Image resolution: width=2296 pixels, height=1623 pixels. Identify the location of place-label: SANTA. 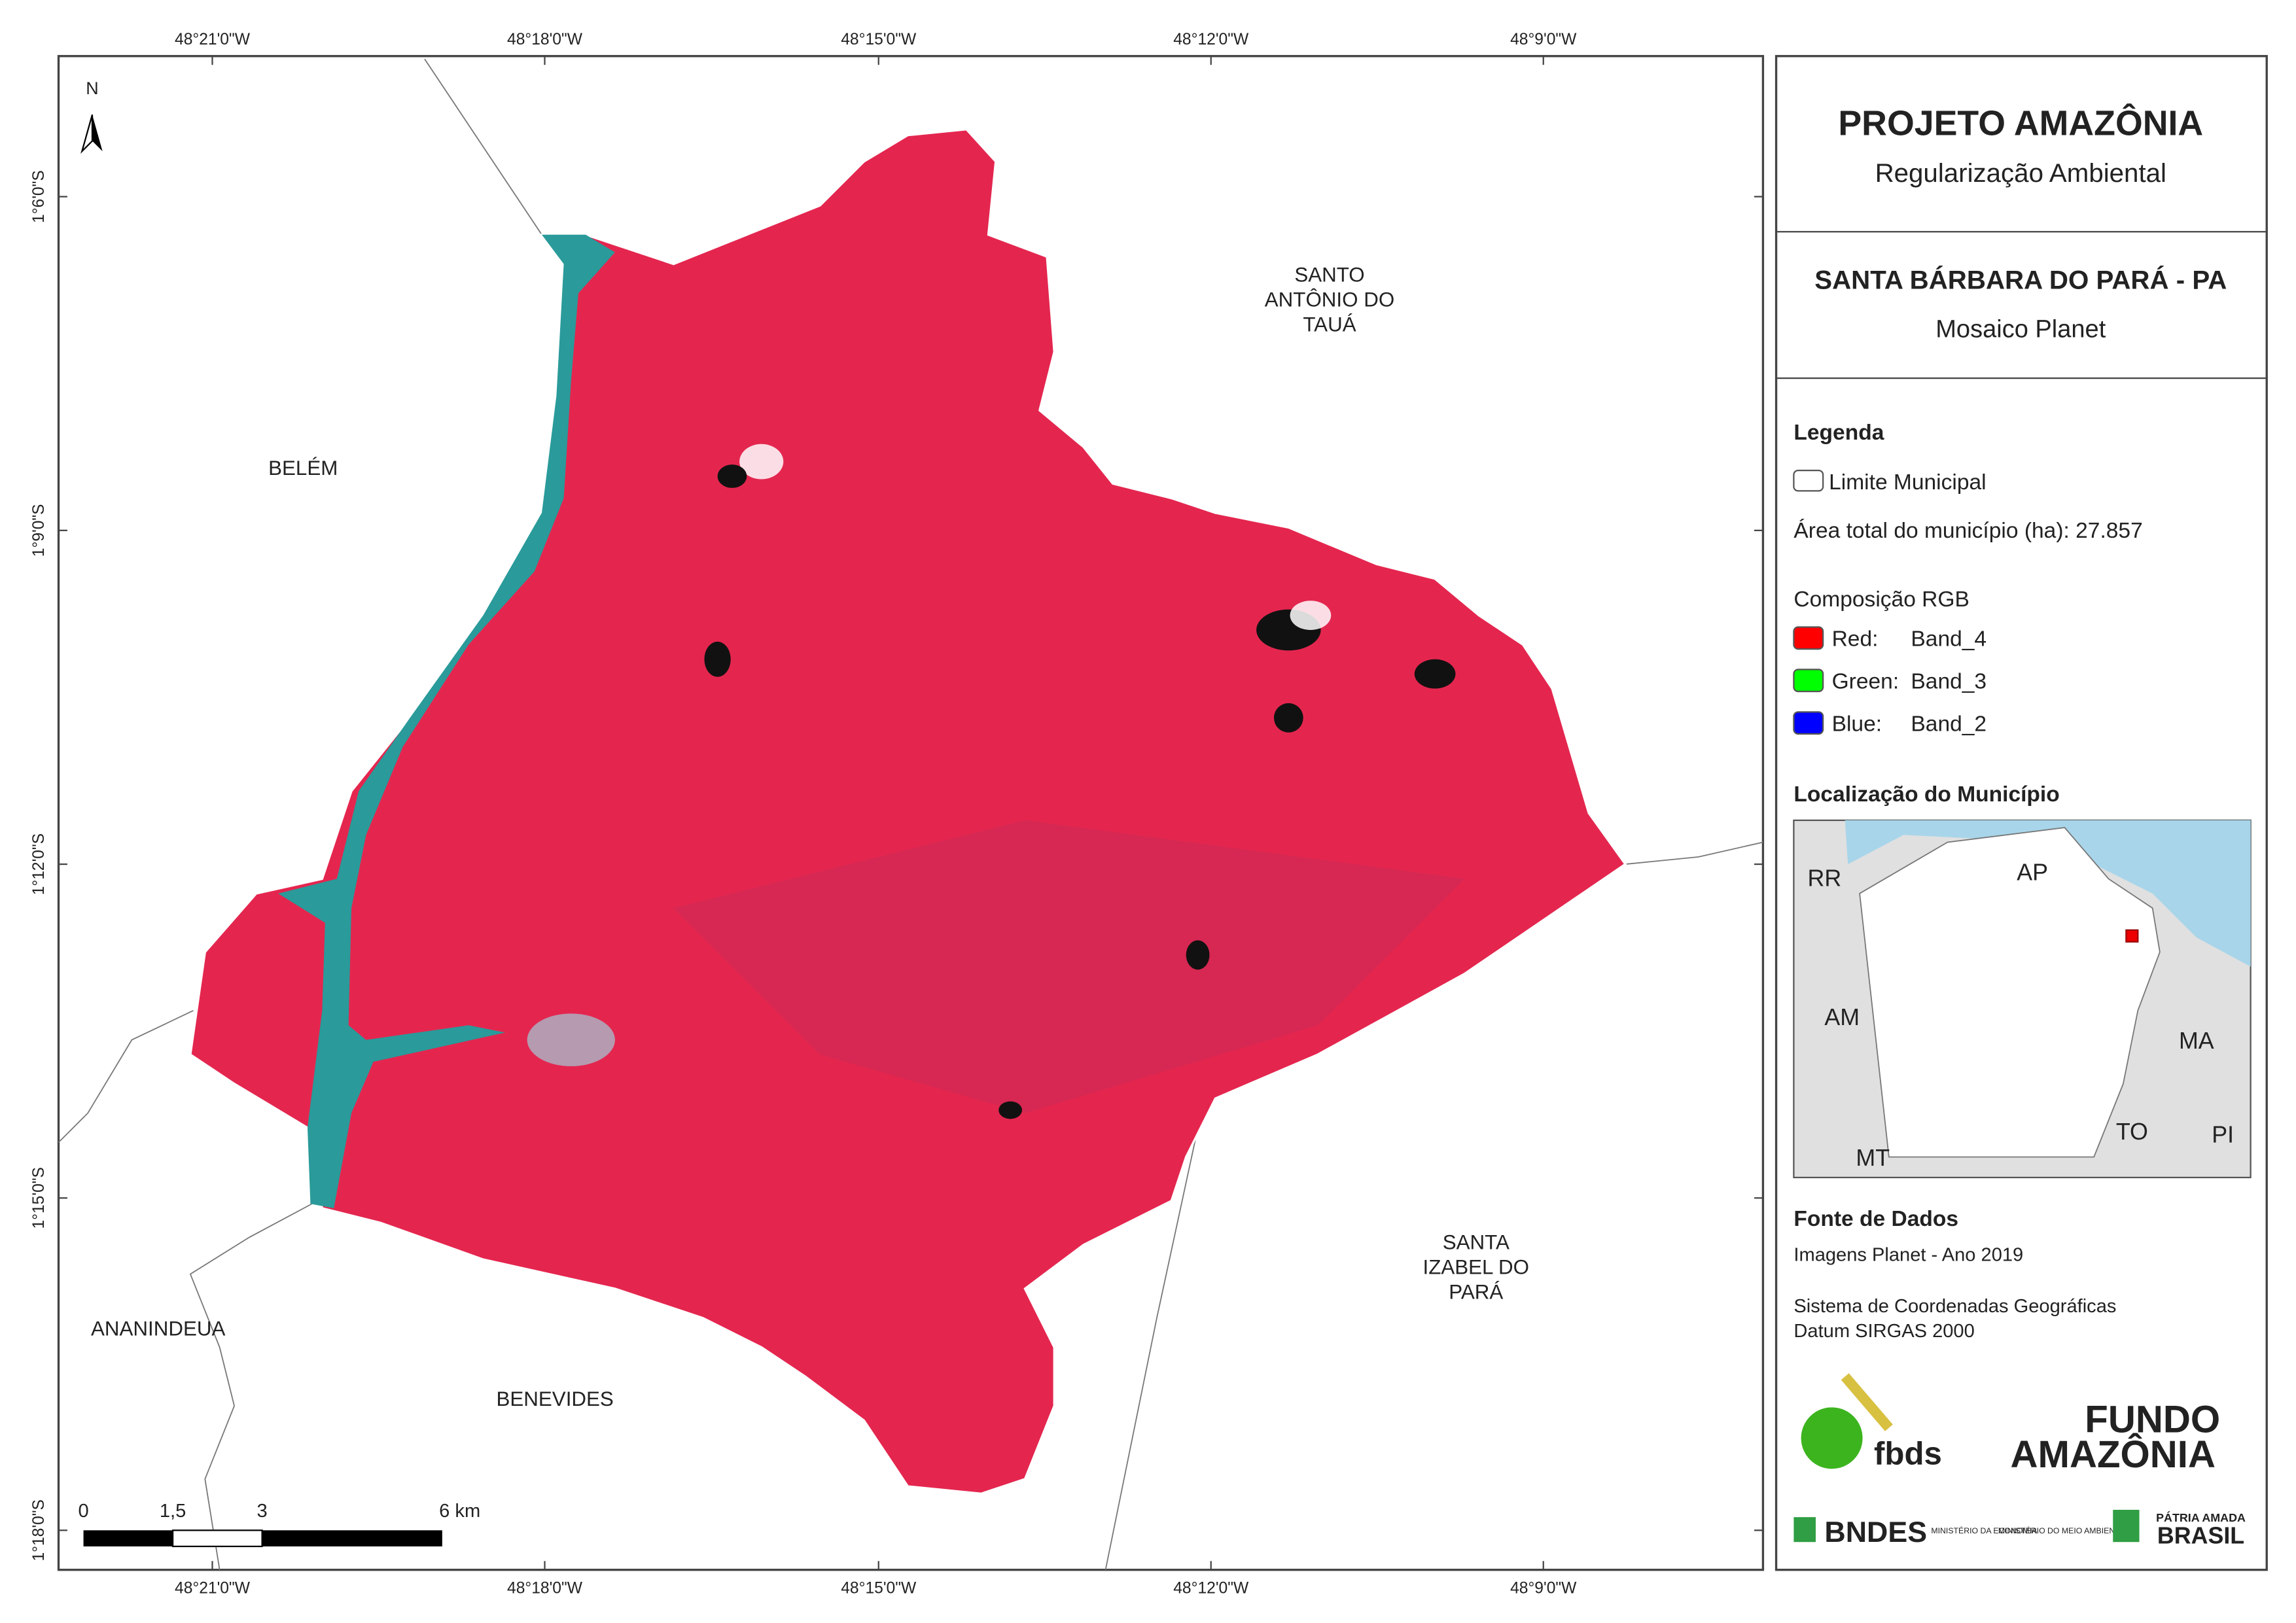
(1476, 1242).